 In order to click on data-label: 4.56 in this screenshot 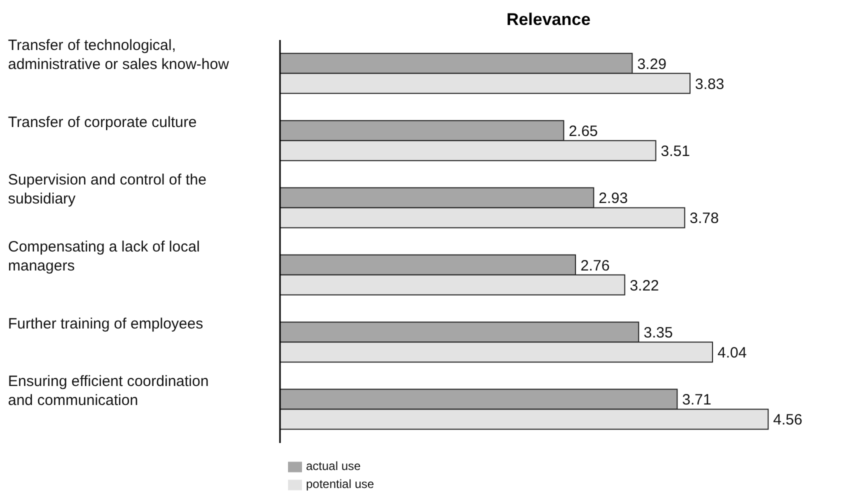, I will do `click(787, 420)`.